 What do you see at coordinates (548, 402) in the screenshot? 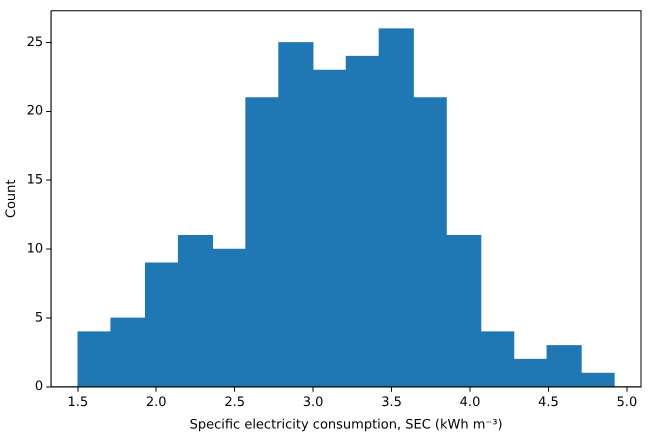
I see `x-tick-label: 4.5` at bounding box center [548, 402].